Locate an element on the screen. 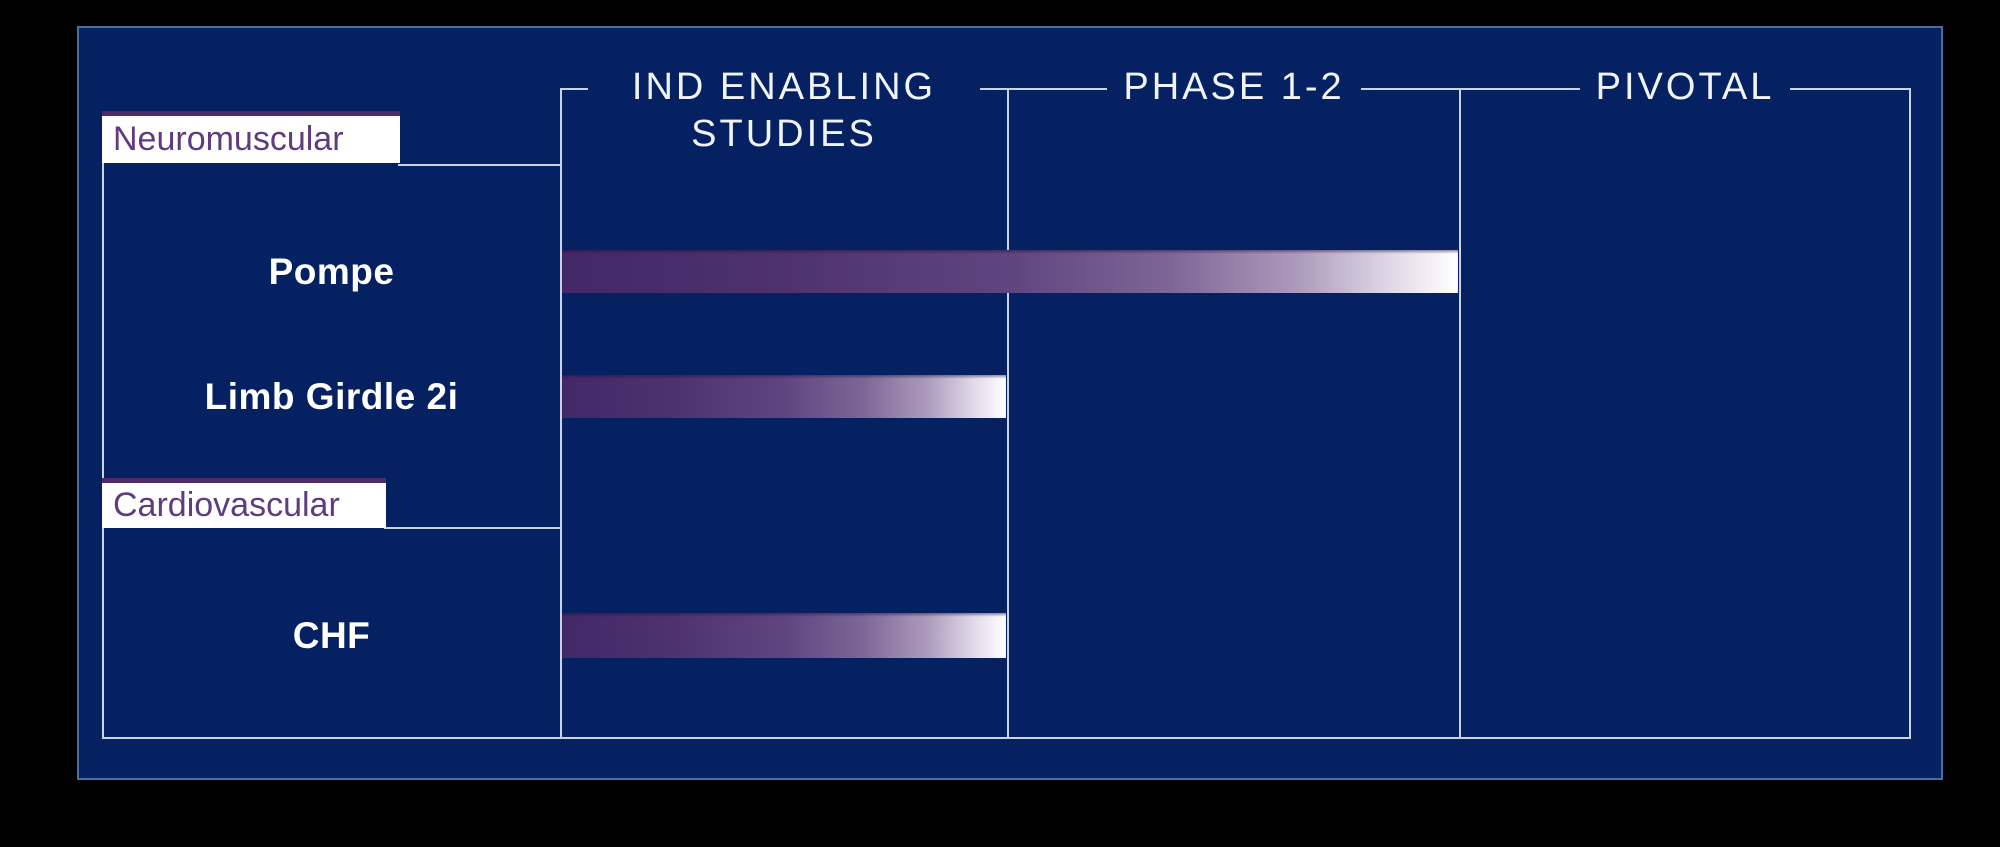 The image size is (2000, 847). stage-header-label: PHASE 1-2 is located at coordinates (1234, 87).